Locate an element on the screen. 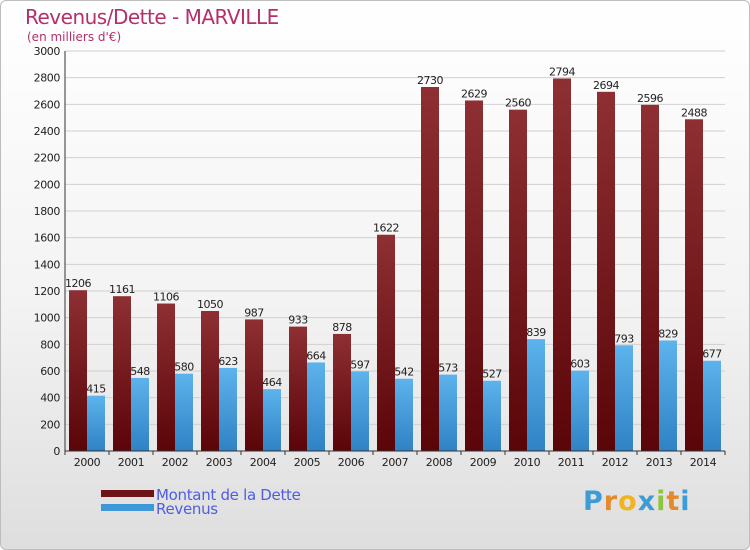 This screenshot has width=750, height=550. data-label-revenus: 793 is located at coordinates (624, 338).